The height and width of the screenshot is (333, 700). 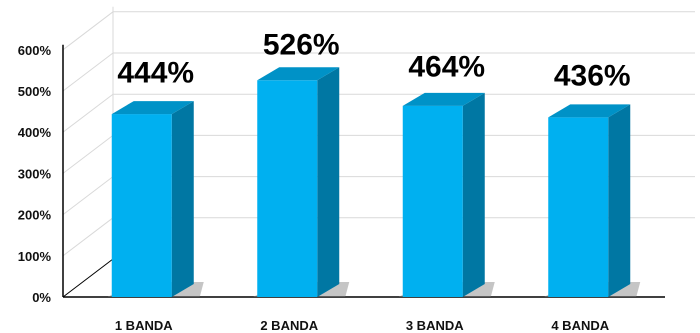 I want to click on data-labels: 444% 526% 464% 436%, so click(x=373, y=60).